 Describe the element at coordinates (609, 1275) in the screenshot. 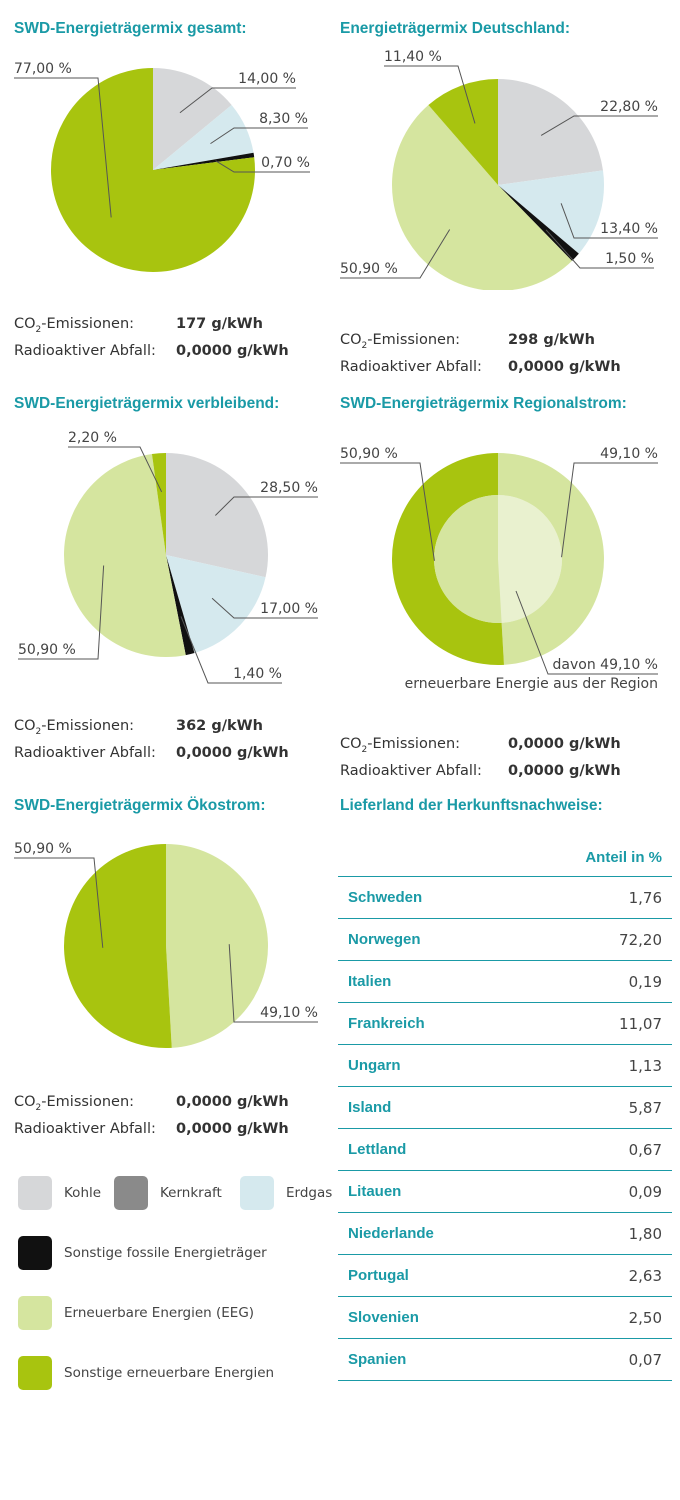

I see `value-cell: 2,63` at that location.